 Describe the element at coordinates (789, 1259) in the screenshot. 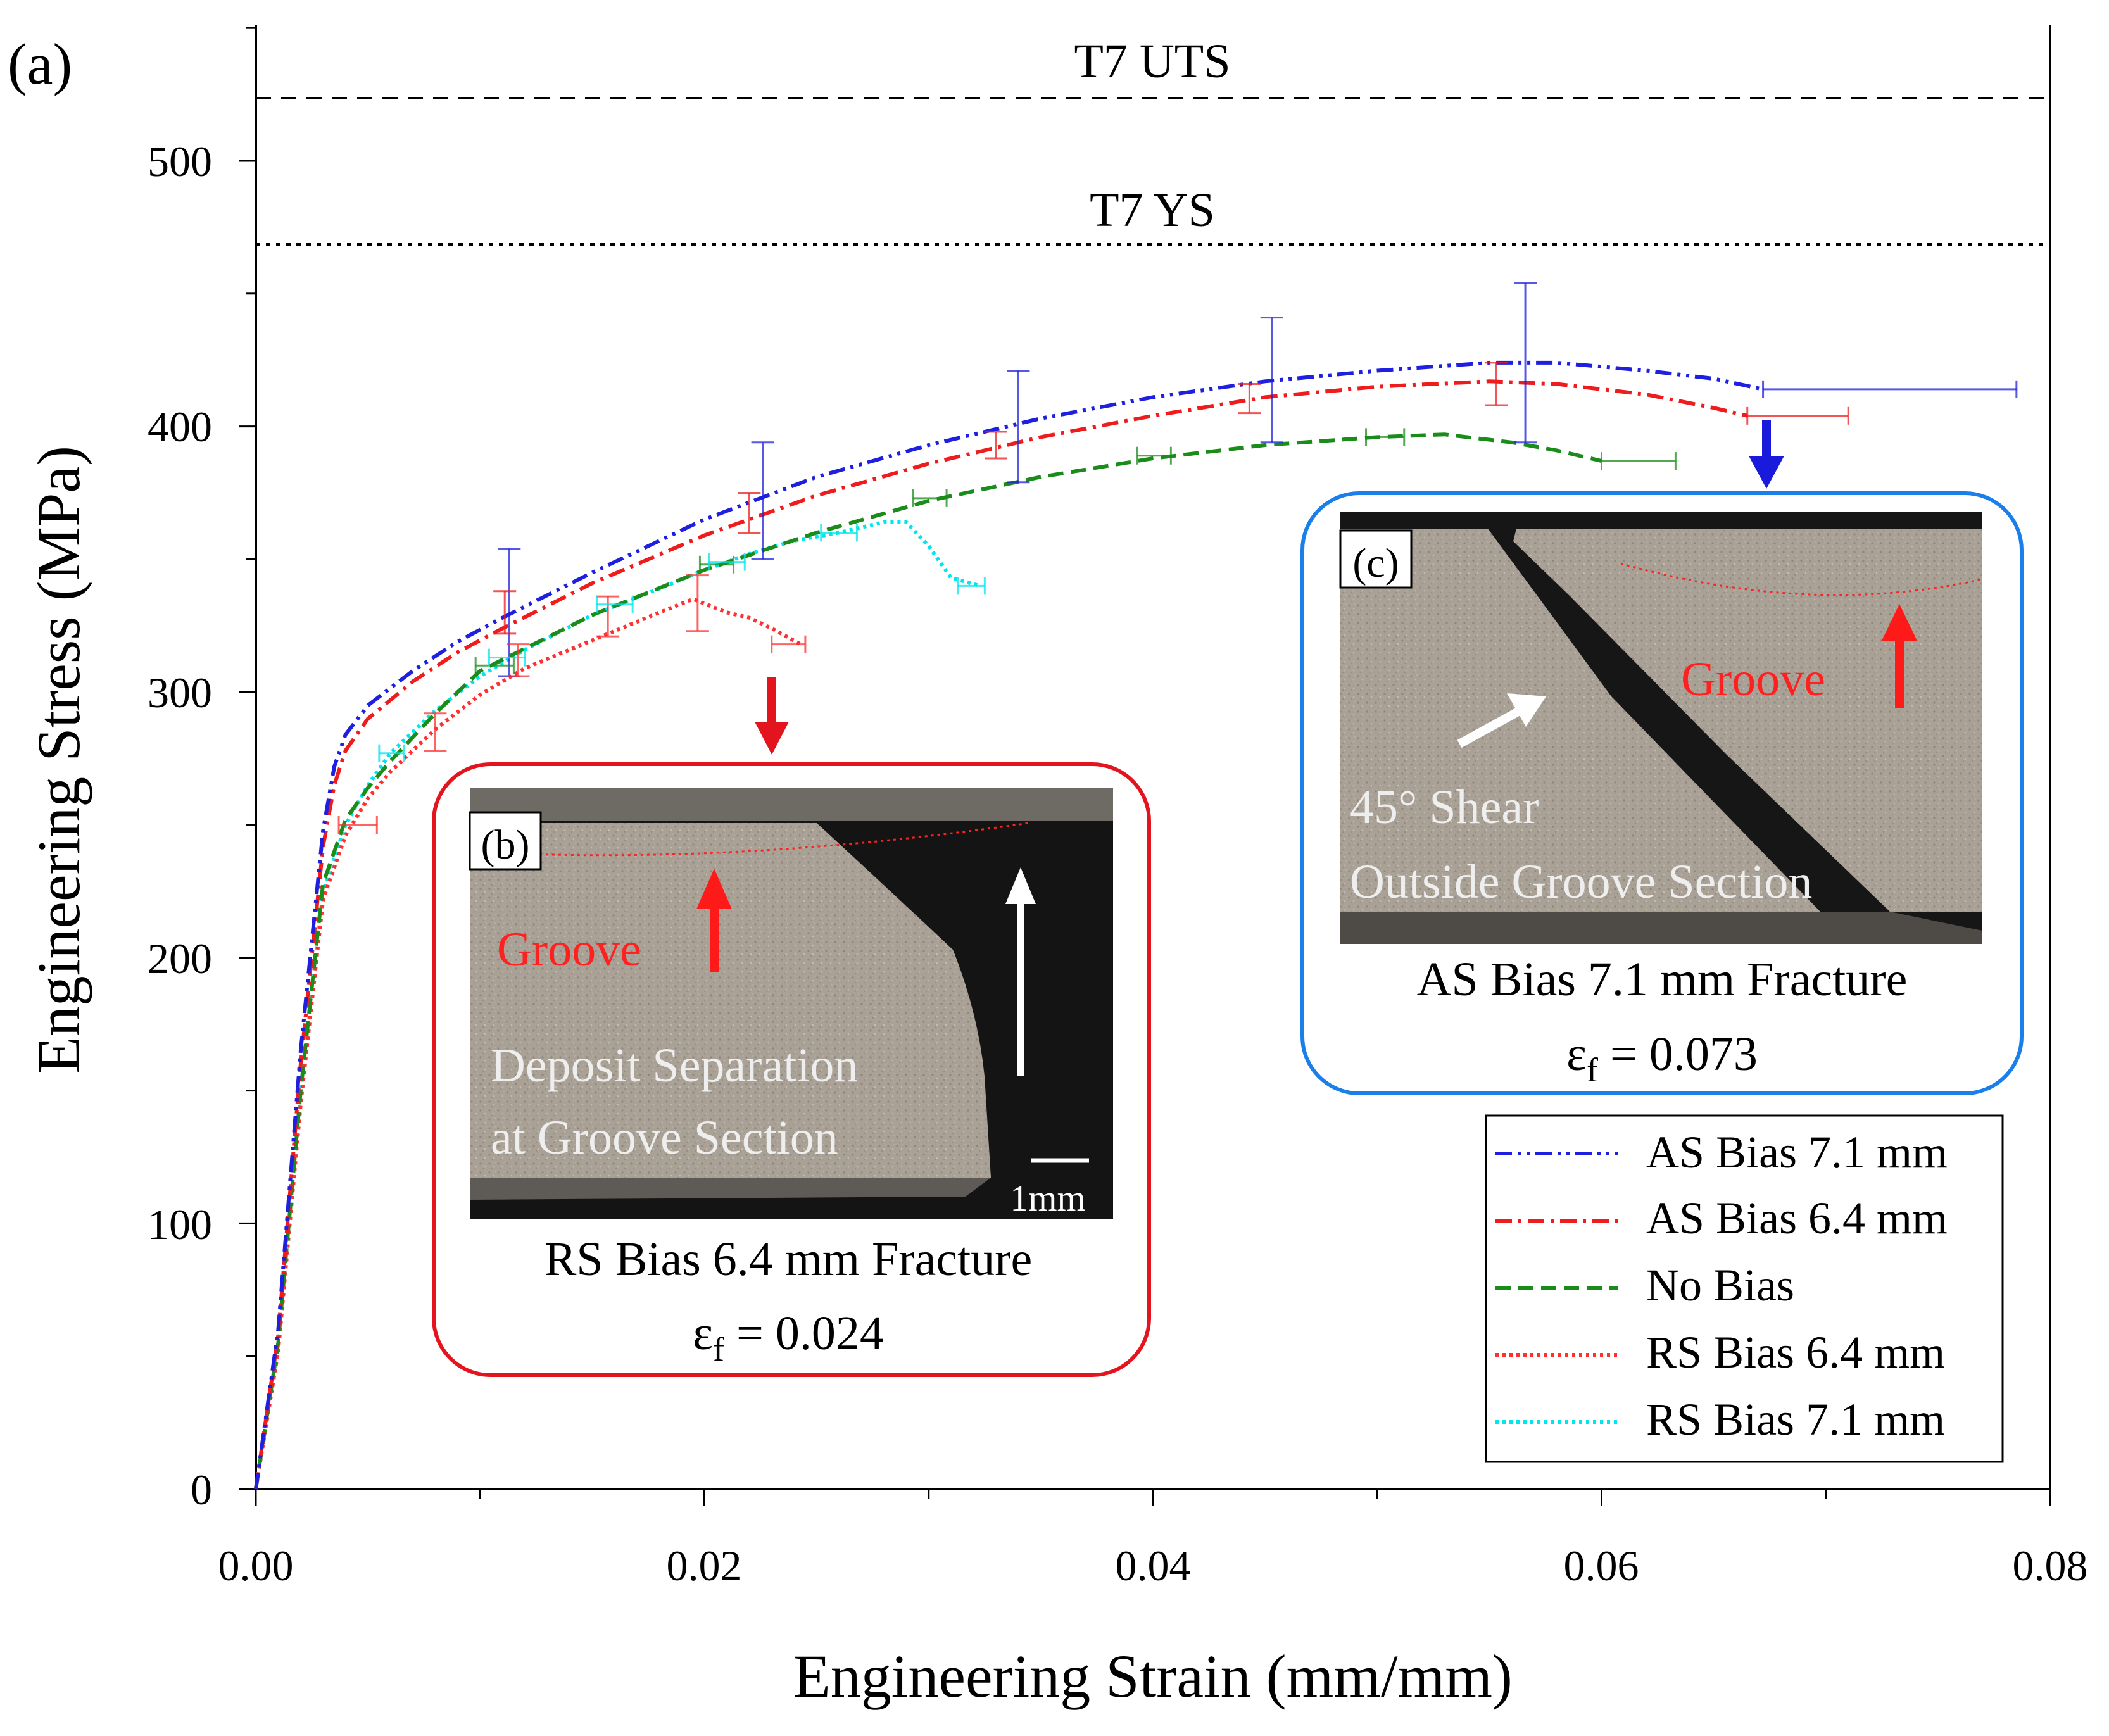

I see `inset-b-caption: RS Bias 6.4 mm Fracture` at that location.